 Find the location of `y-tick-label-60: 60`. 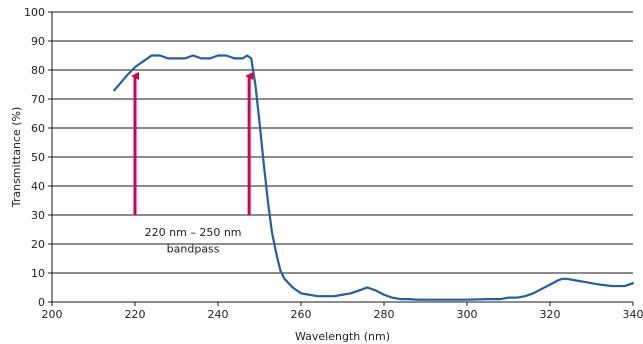

y-tick-label-60: 60 is located at coordinates (38, 128).